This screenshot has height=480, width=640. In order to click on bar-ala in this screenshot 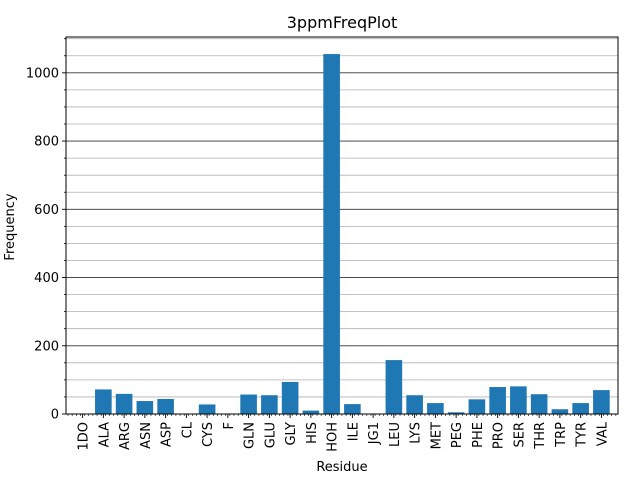, I will do `click(103, 401)`.